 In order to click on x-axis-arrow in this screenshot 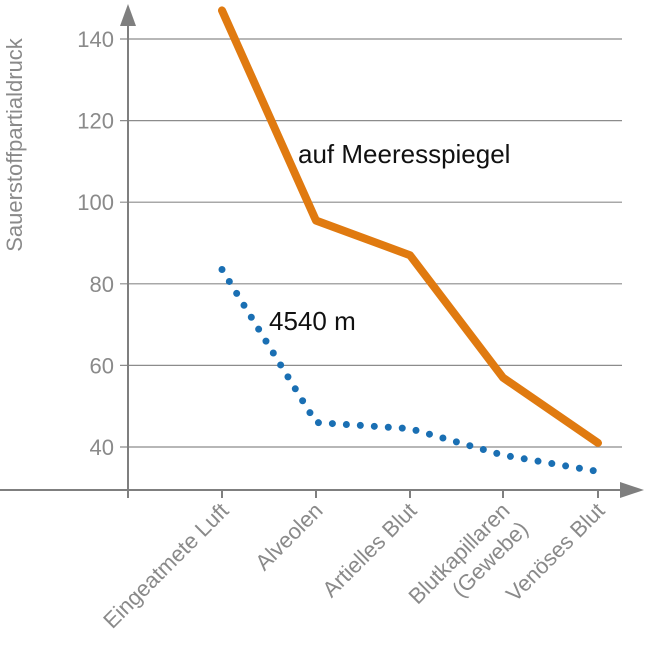, I will do `click(632, 490)`.